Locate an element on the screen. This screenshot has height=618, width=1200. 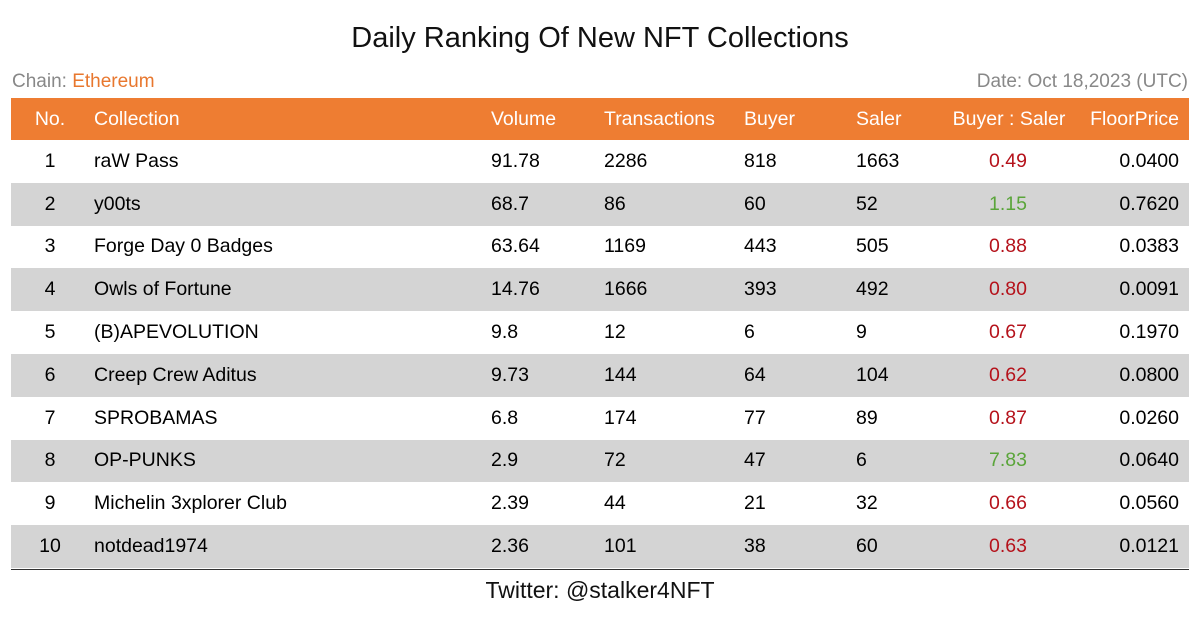
cell-buyer-saler-ratio: 0.87 is located at coordinates (1008, 417).